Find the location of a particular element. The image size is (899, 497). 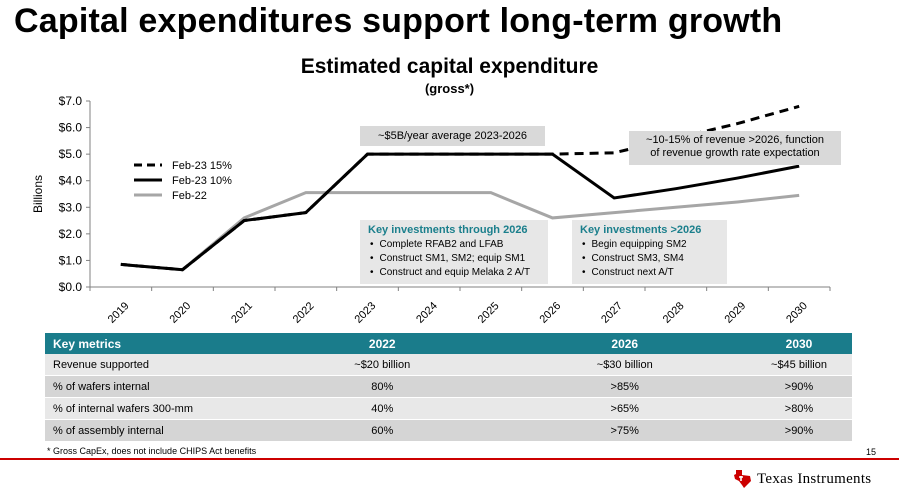

table-cell: ~$45 billion is located at coordinates (799, 365).